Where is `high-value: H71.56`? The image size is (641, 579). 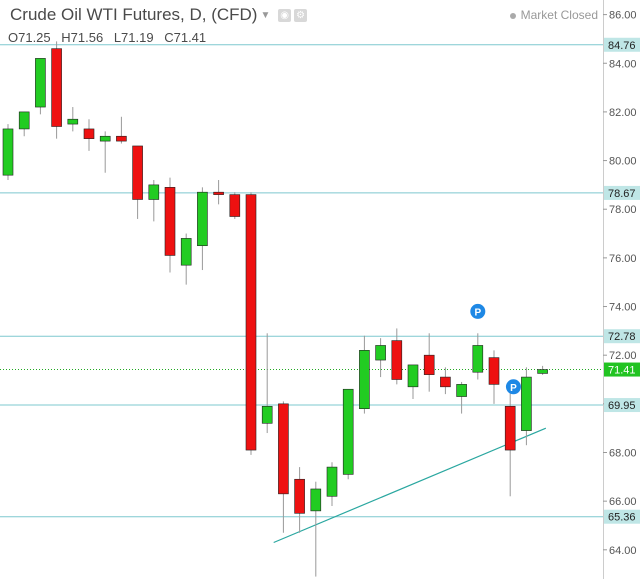
high-value: H71.56 is located at coordinates (82, 37).